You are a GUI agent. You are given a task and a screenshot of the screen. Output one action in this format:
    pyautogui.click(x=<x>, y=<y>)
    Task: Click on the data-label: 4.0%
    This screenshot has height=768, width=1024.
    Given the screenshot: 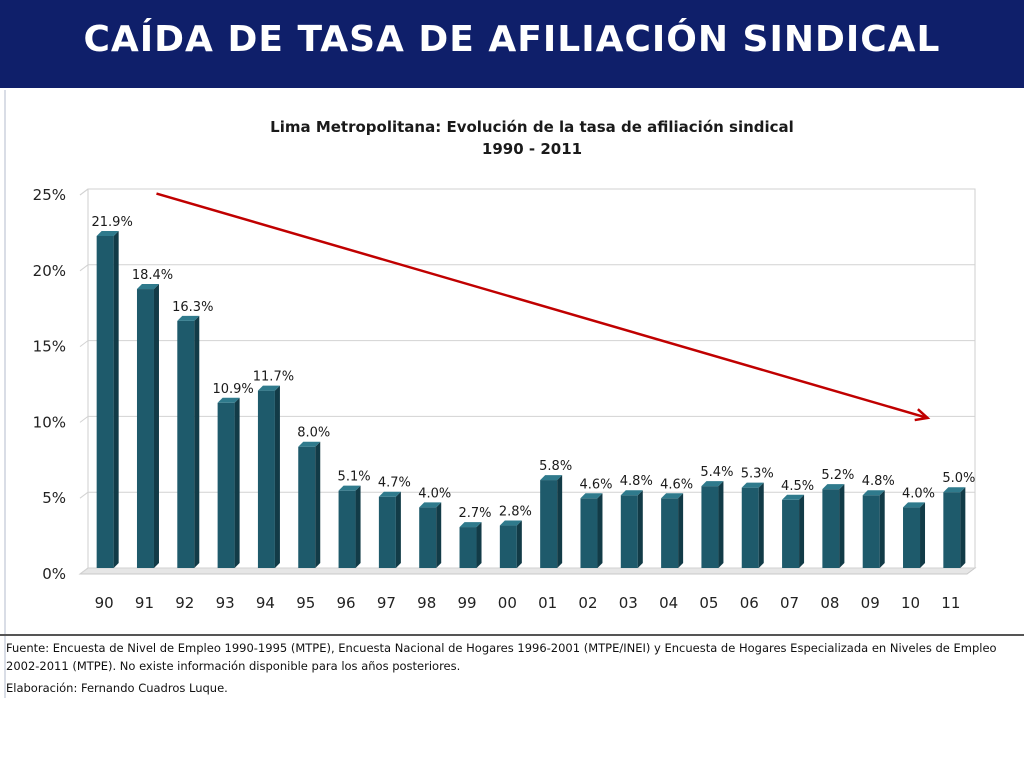 What is the action you would take?
    pyautogui.click(x=918, y=493)
    